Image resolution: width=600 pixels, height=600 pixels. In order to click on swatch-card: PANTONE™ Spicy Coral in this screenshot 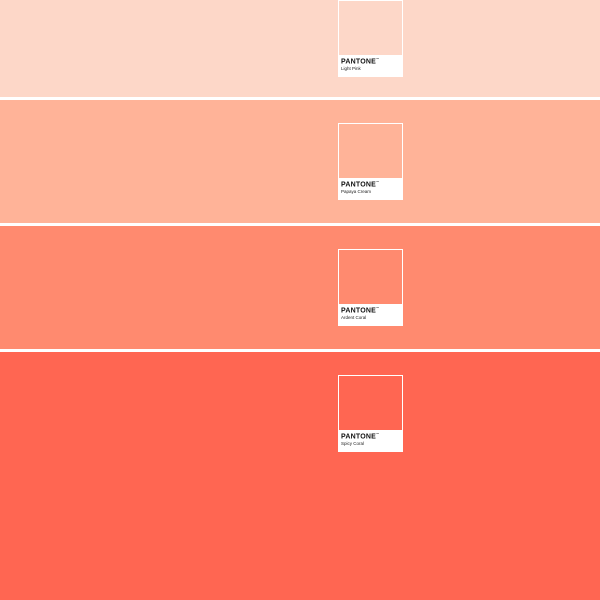, I will do `click(370, 413)`.